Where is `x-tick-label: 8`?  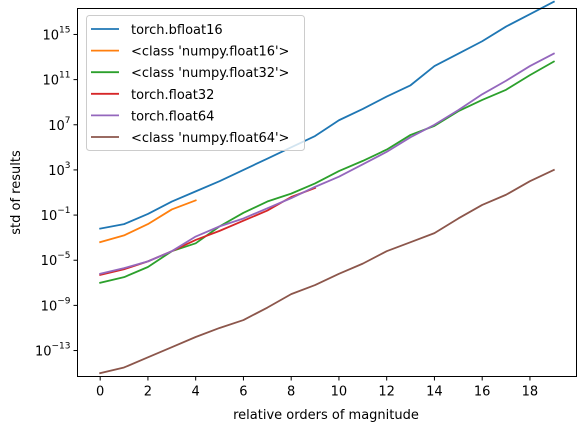 x-tick-label: 8 is located at coordinates (291, 392).